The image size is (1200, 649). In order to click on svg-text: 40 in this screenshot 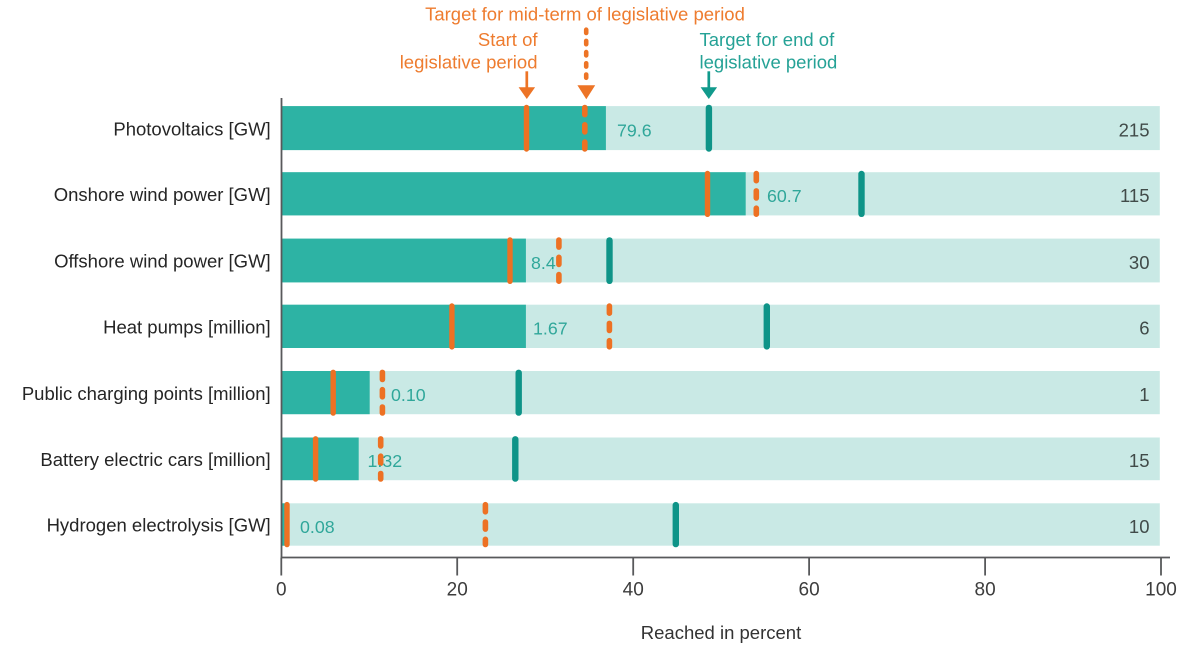, I will do `click(633, 590)`.